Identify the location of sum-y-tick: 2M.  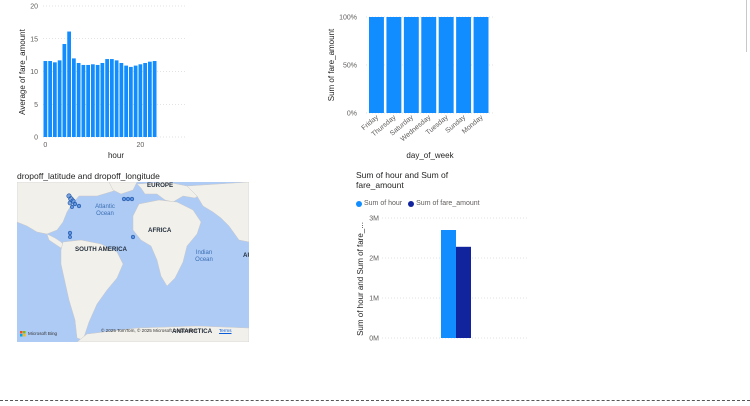
(374, 259).